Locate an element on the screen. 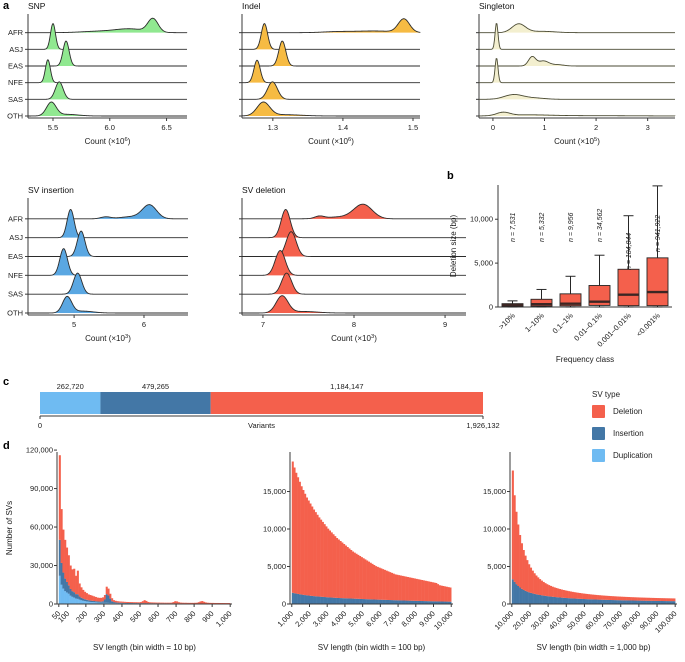 The height and width of the screenshot is (662, 685). svg-text: Number of SVs is located at coordinates (9, 528).